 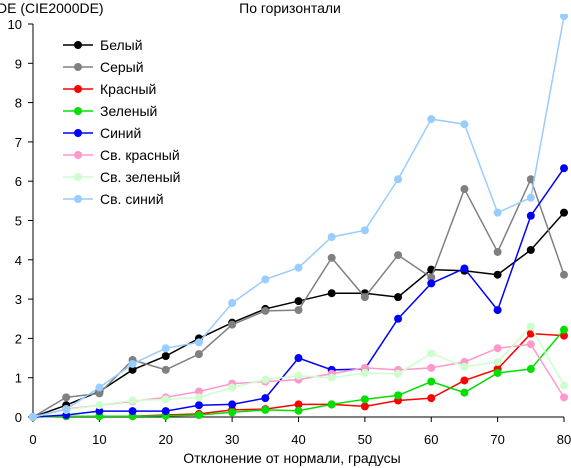 What do you see at coordinates (15, 24) in the screenshot?
I see `y-tick-label: 10` at bounding box center [15, 24].